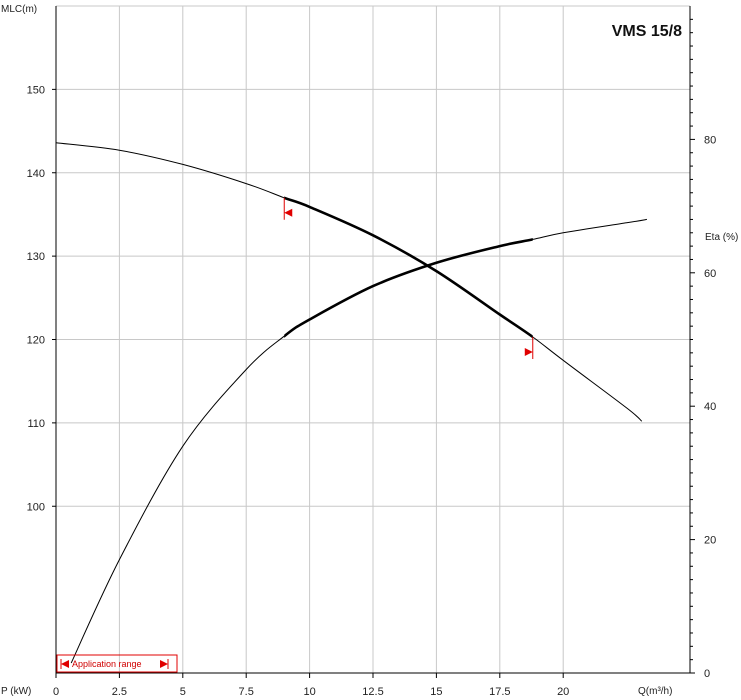  What do you see at coordinates (56, 692) in the screenshot?
I see `x-tick-label-0: 0` at bounding box center [56, 692].